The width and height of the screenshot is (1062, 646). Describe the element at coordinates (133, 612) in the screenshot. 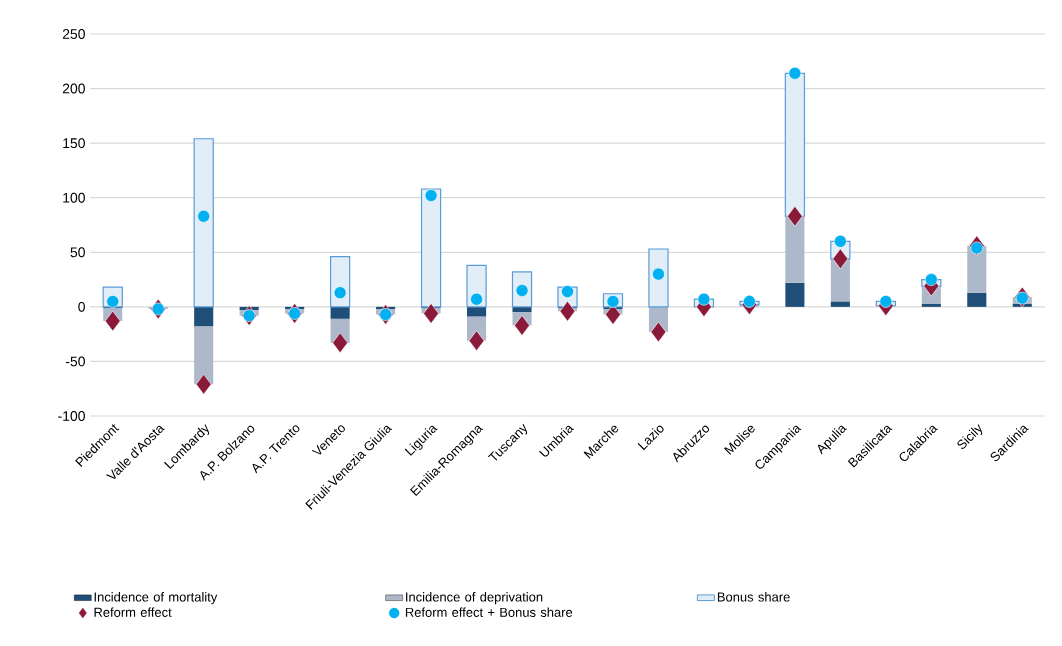

I see `legend-label: Reform effect` at that location.